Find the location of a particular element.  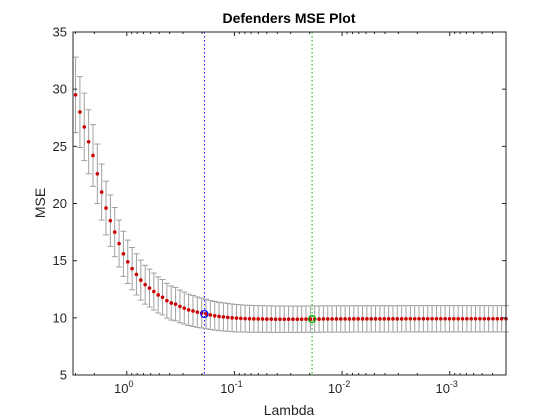

x-axis-label: Lambda is located at coordinates (289, 410).